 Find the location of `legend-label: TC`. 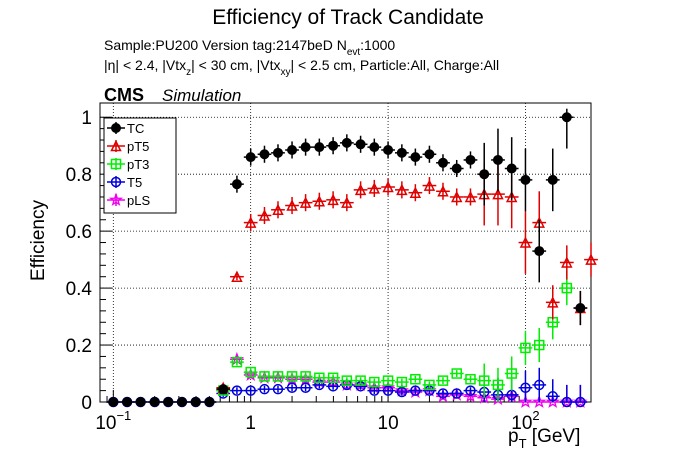

legend-label: TC is located at coordinates (135, 128).